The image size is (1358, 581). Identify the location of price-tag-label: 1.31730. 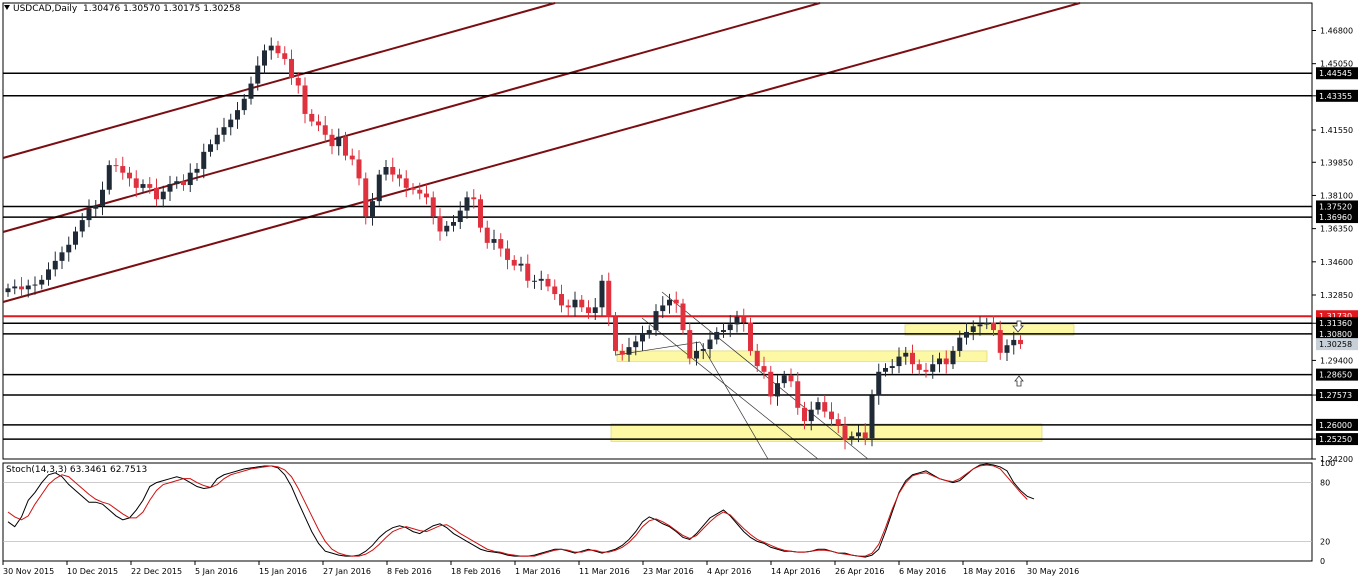
(1335, 316).